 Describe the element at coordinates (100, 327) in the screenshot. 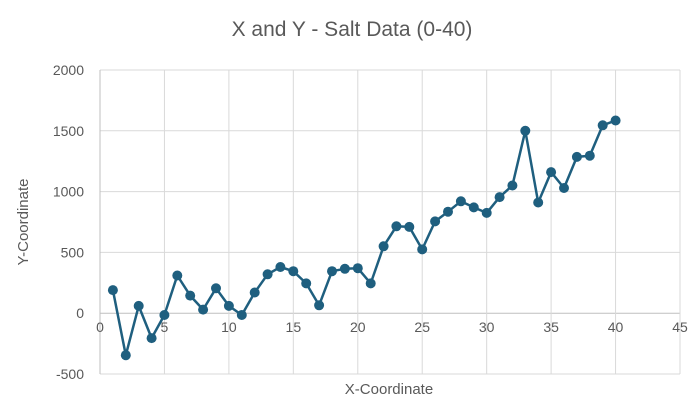

I see `x-tick-label: 0` at that location.